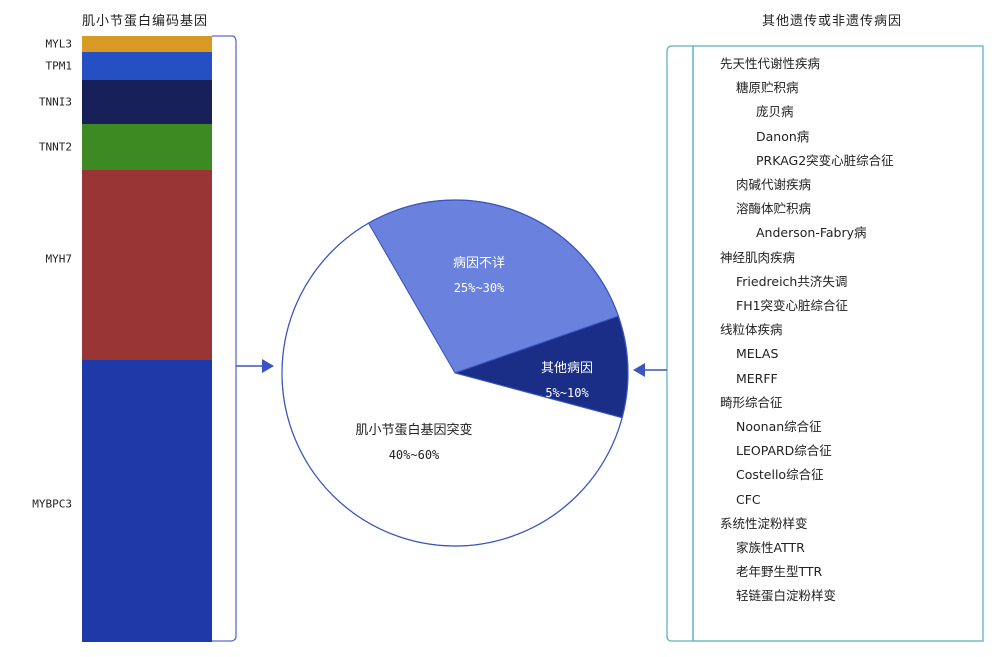 The height and width of the screenshot is (657, 1000). I want to click on cause-item: 神经肌肉疾病, so click(758, 257).